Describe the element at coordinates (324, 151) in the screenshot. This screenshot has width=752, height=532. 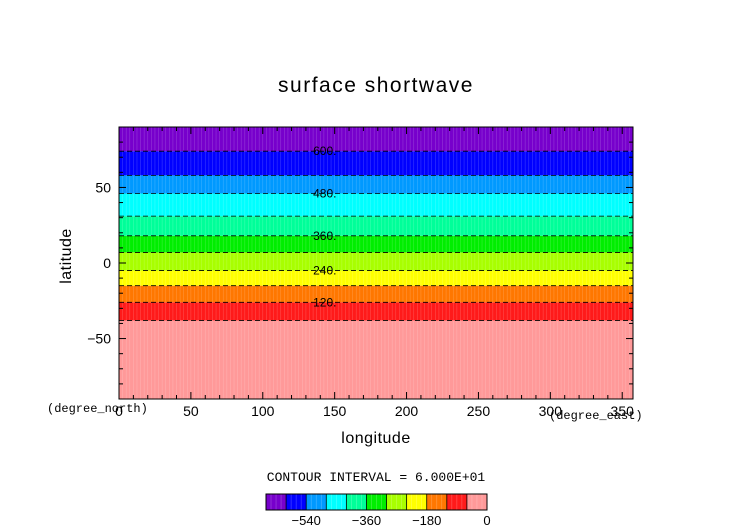
I see `contour-label-9: 600.` at that location.